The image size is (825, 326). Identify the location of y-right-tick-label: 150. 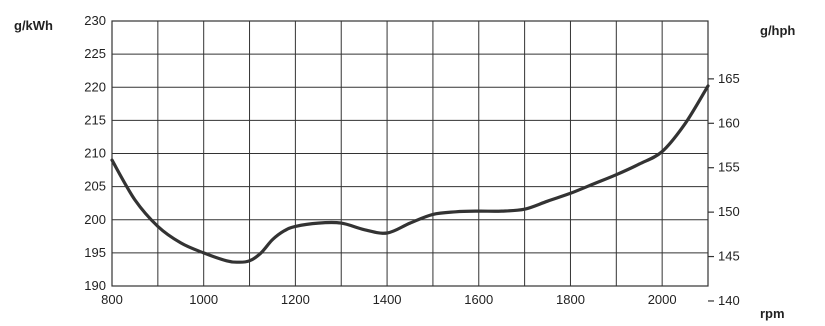
(729, 211).